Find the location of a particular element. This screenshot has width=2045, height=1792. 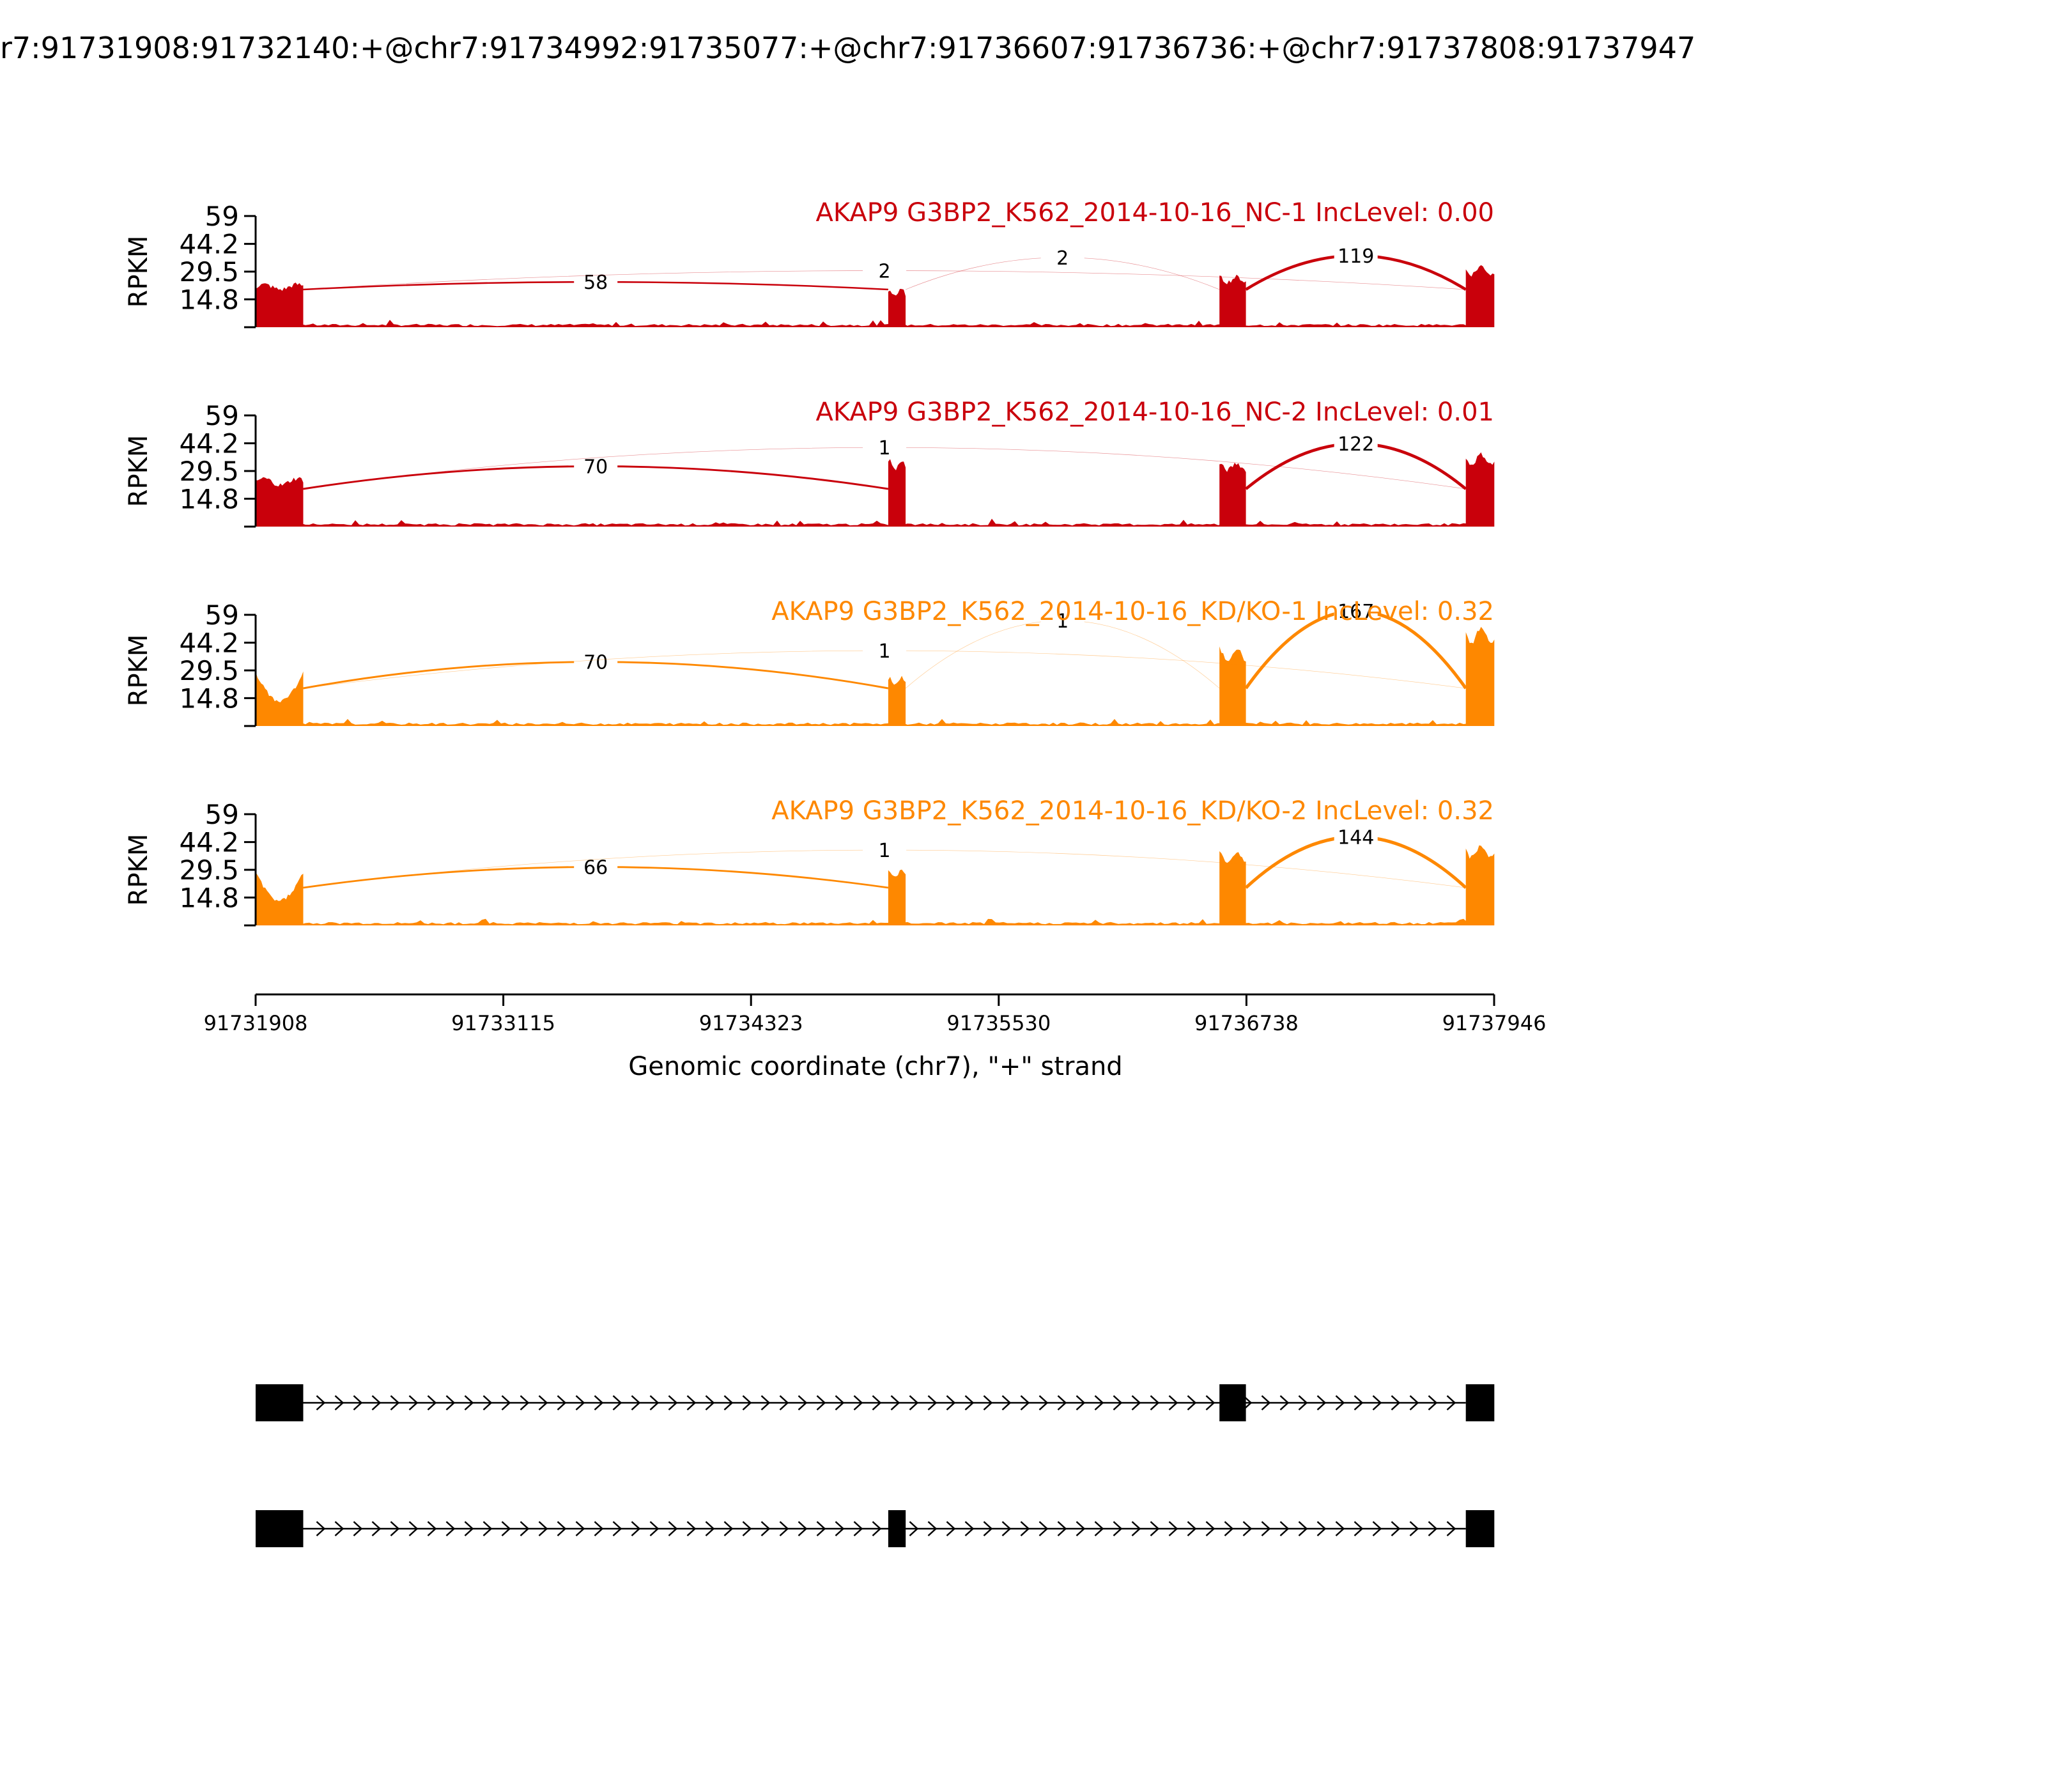

junction-count-3: 2 is located at coordinates (1062, 257).